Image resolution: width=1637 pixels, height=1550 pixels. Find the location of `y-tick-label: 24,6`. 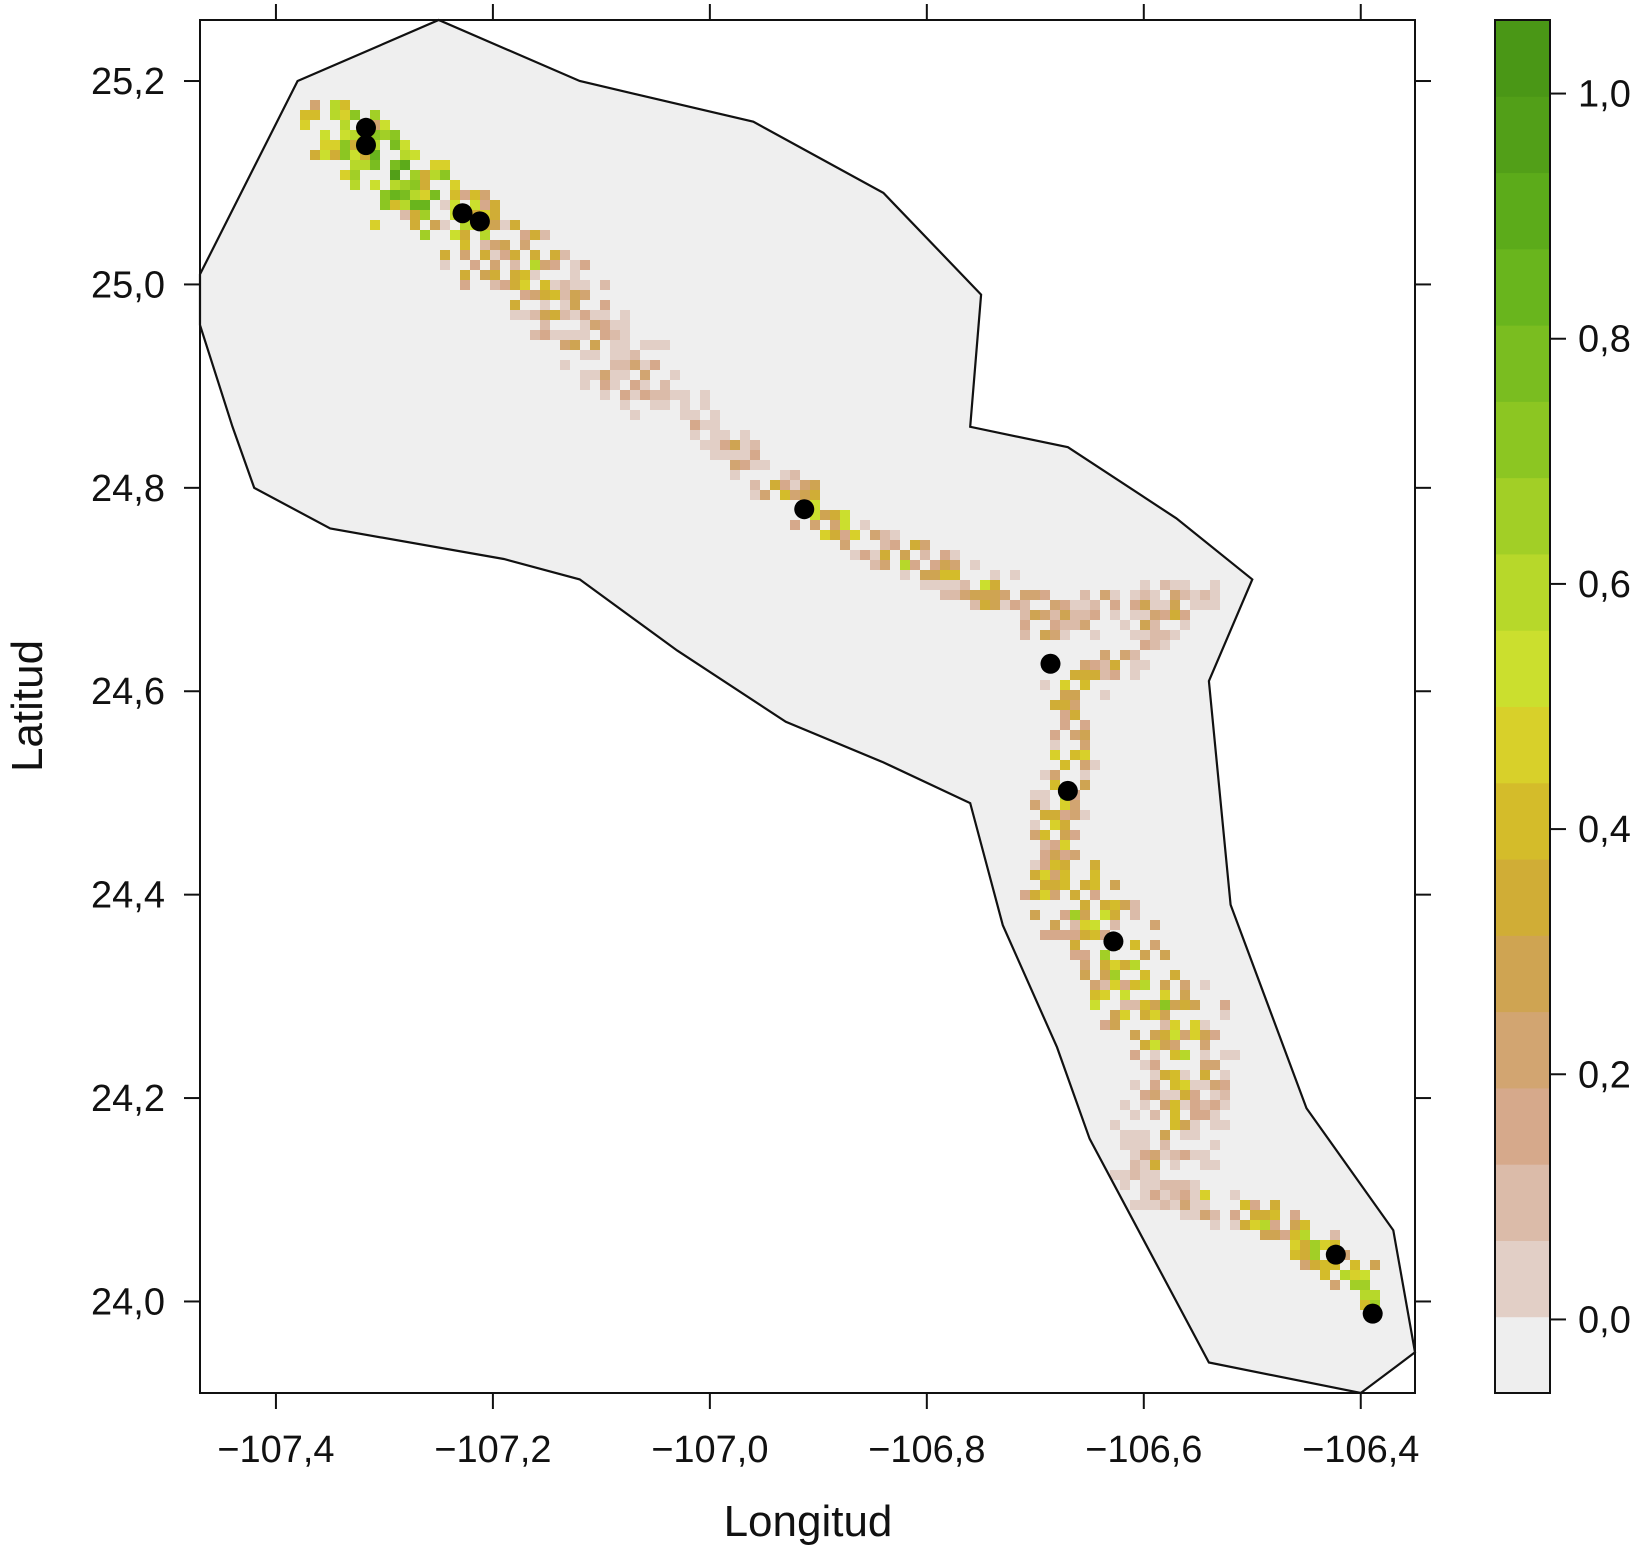

y-tick-label: 24,6 is located at coordinates (128, 692).